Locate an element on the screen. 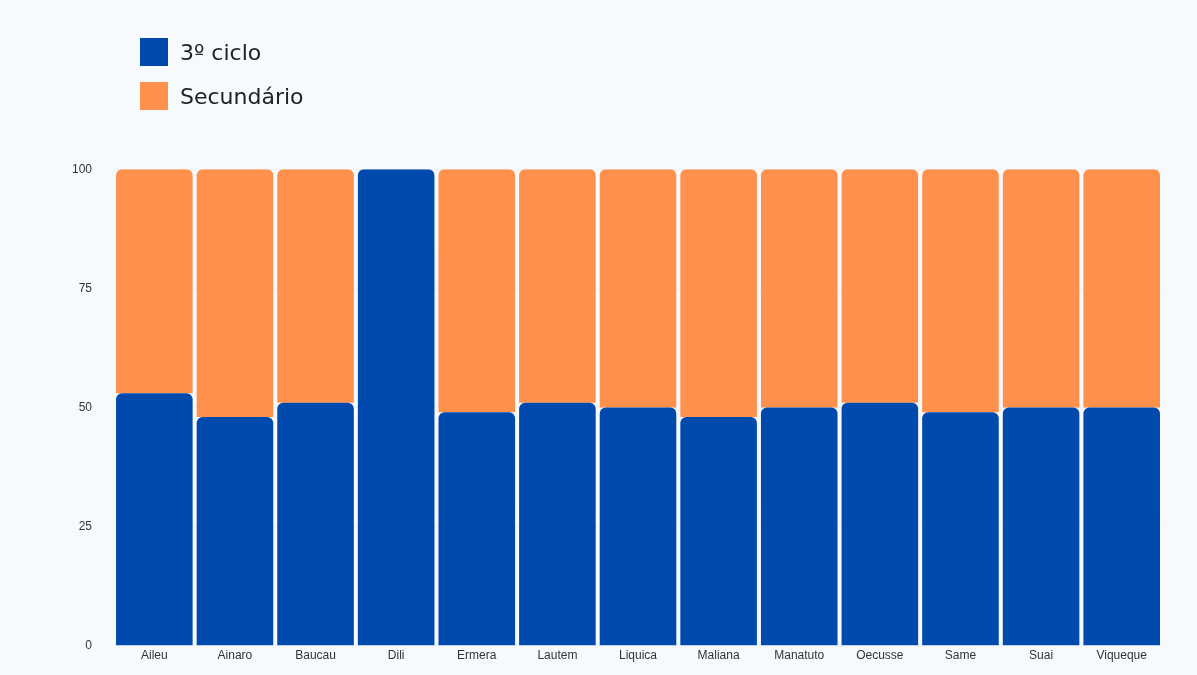  x-tick-label: Ainaro is located at coordinates (235, 655).